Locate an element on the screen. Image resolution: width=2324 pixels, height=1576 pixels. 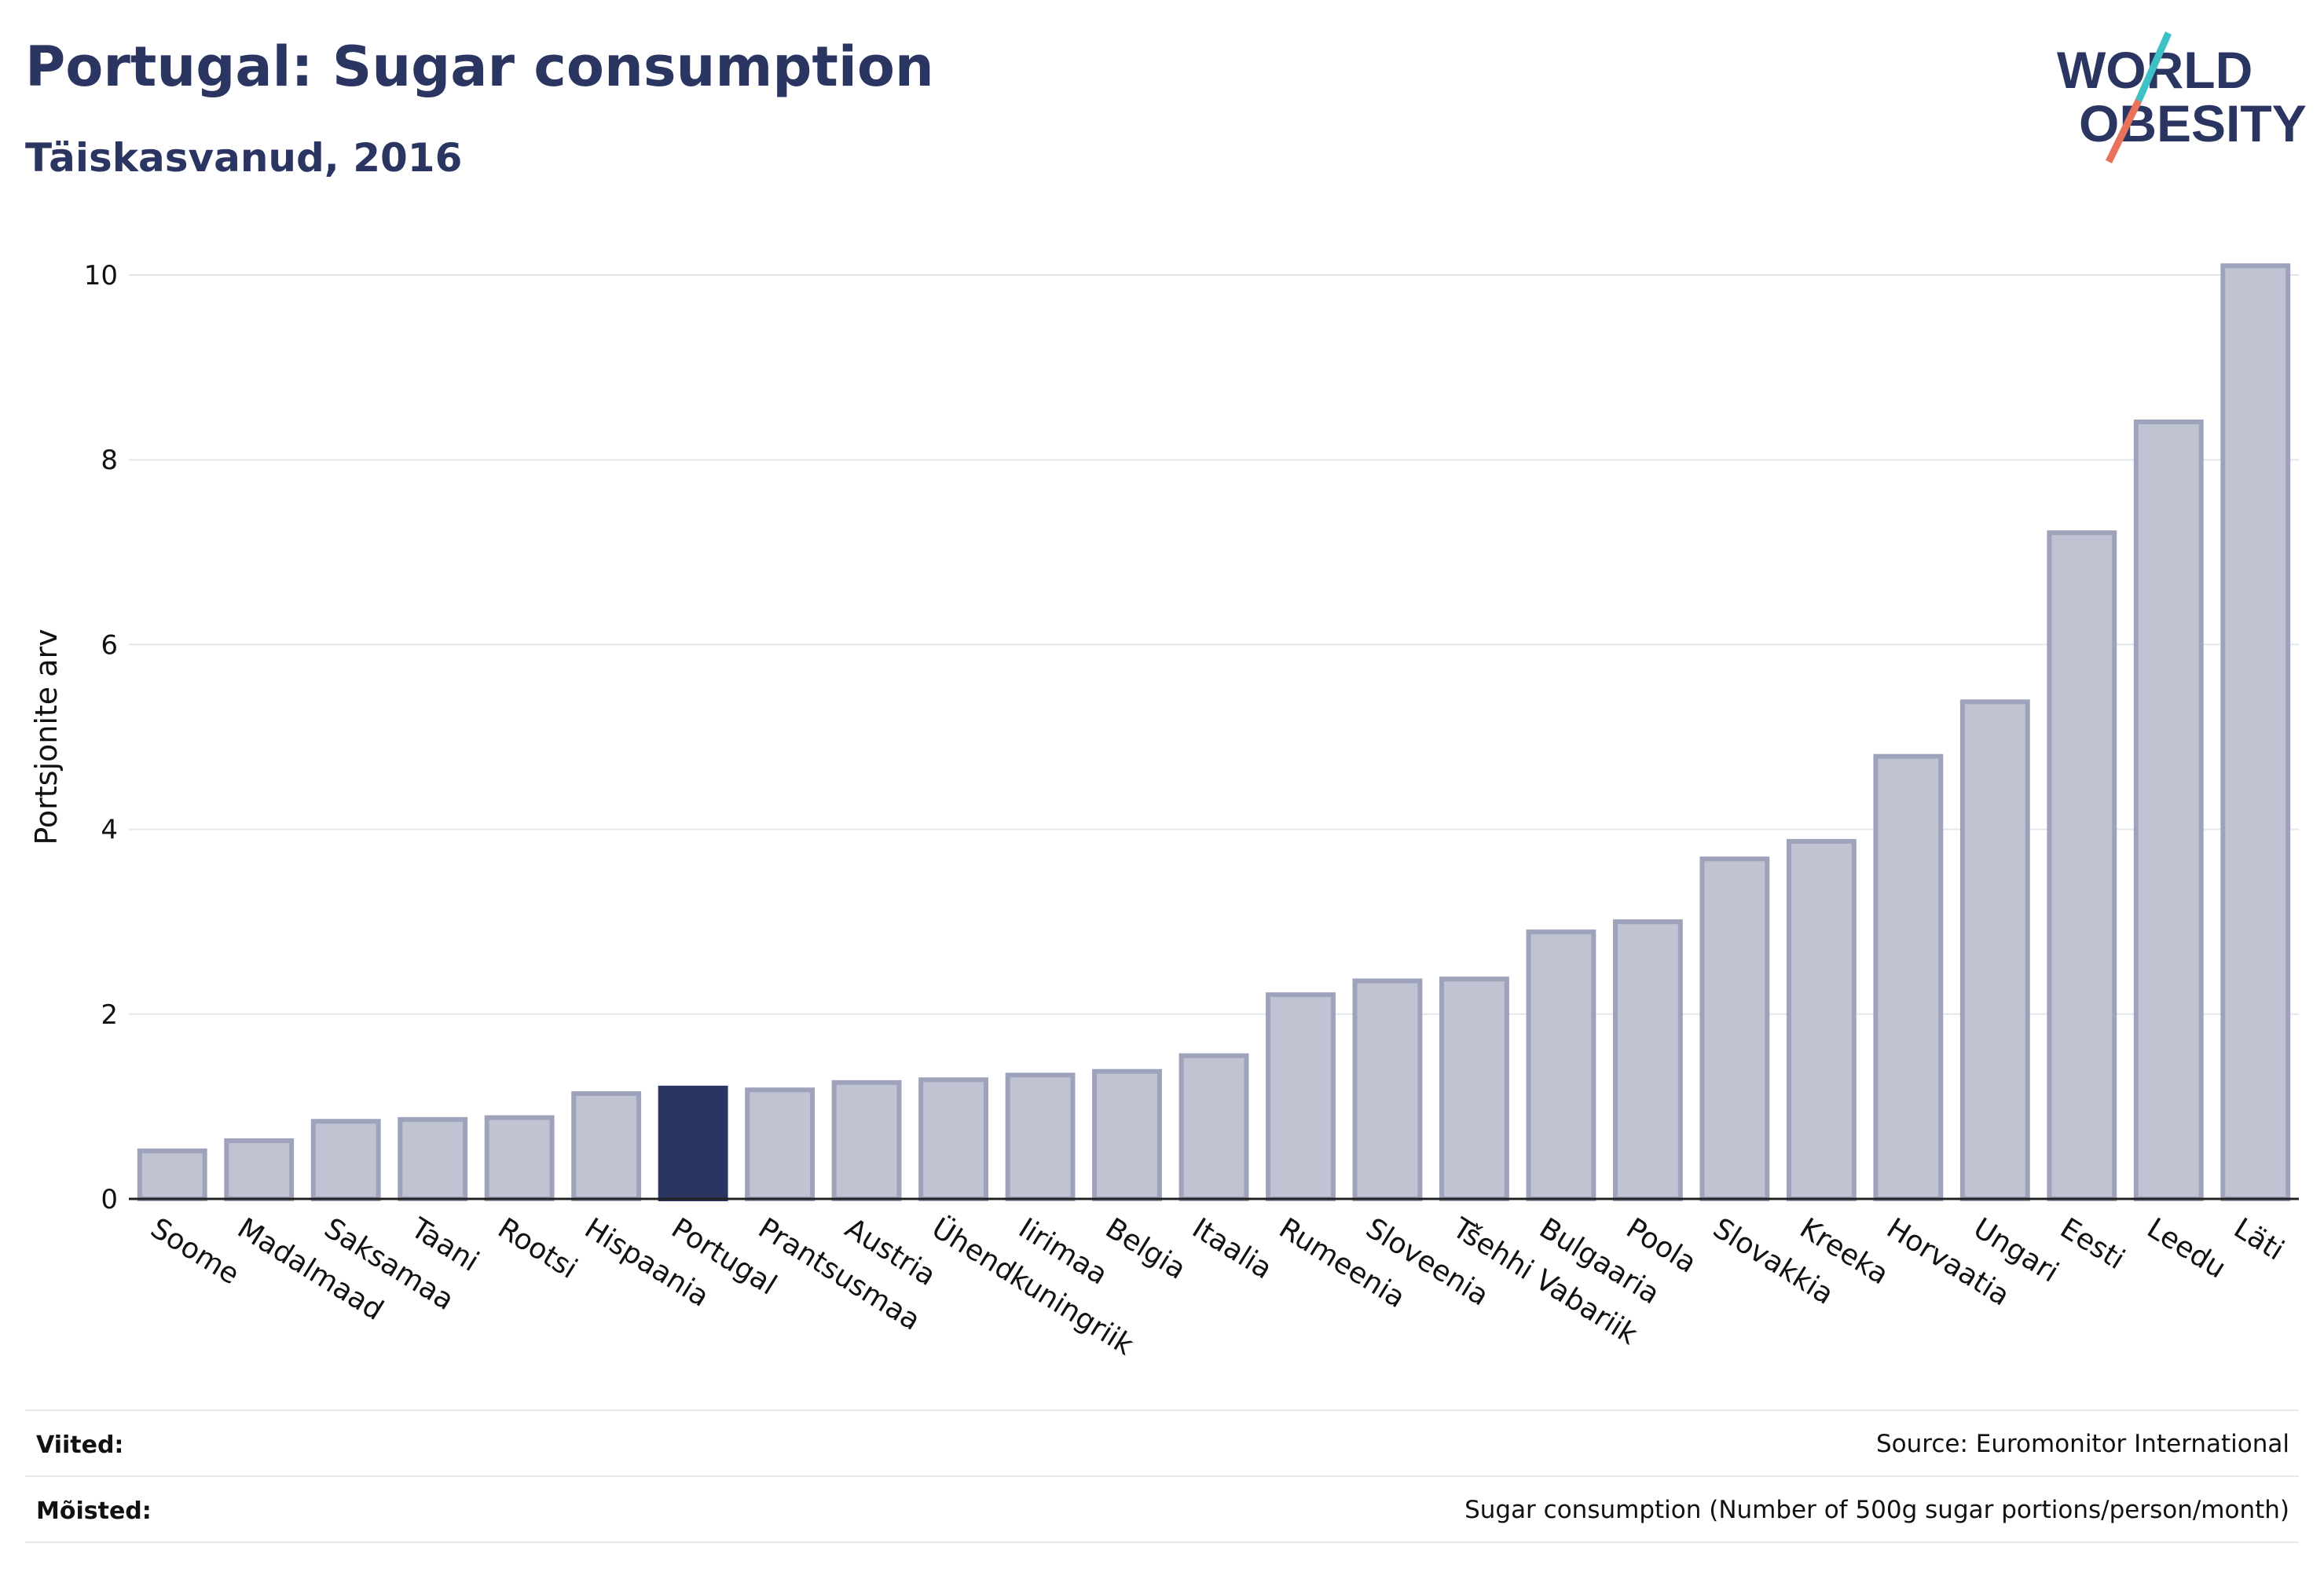
footer-divider-bottom is located at coordinates (1162, 1542).